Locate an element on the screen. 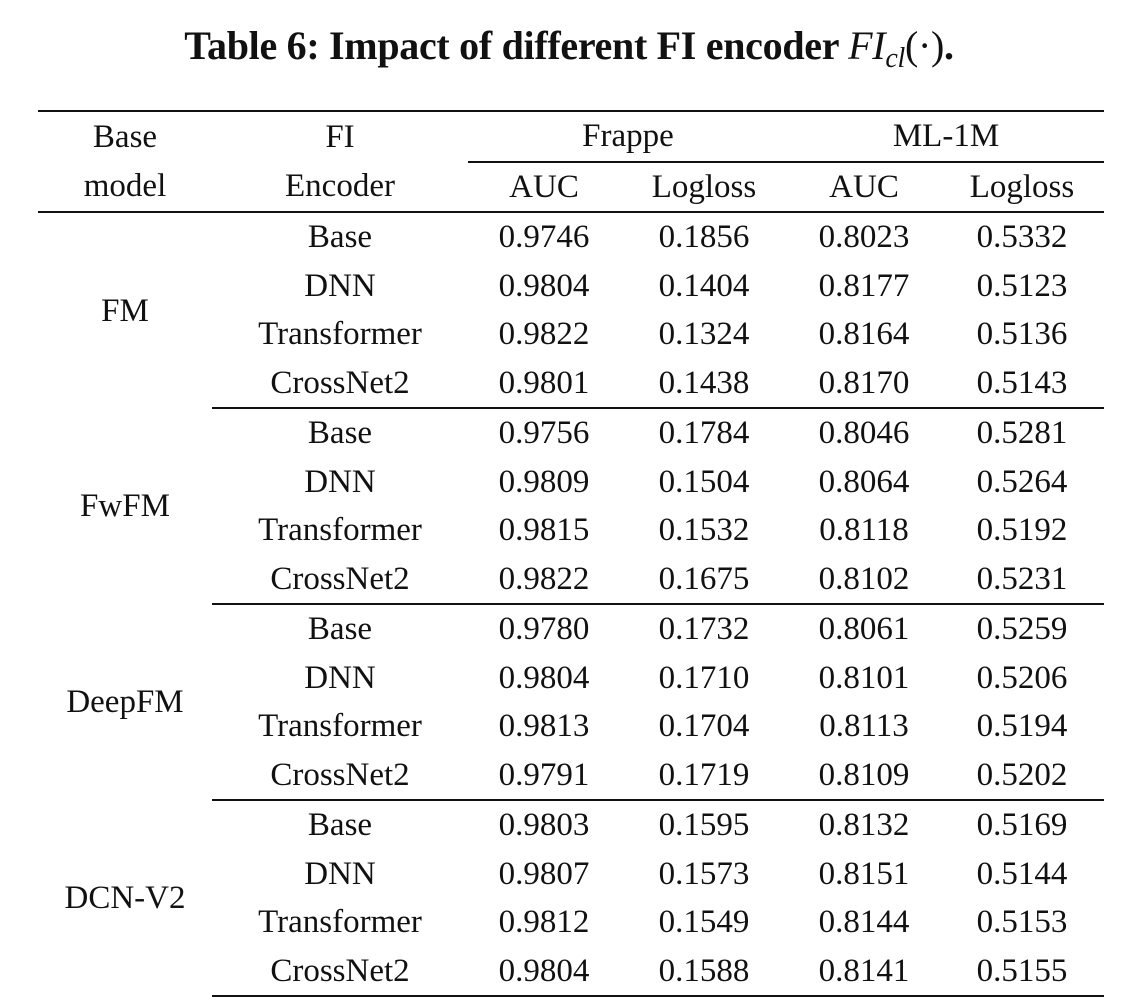 This screenshot has width=1138, height=1000. ml1m-logloss-cell: 0.5231 is located at coordinates (1022, 579).